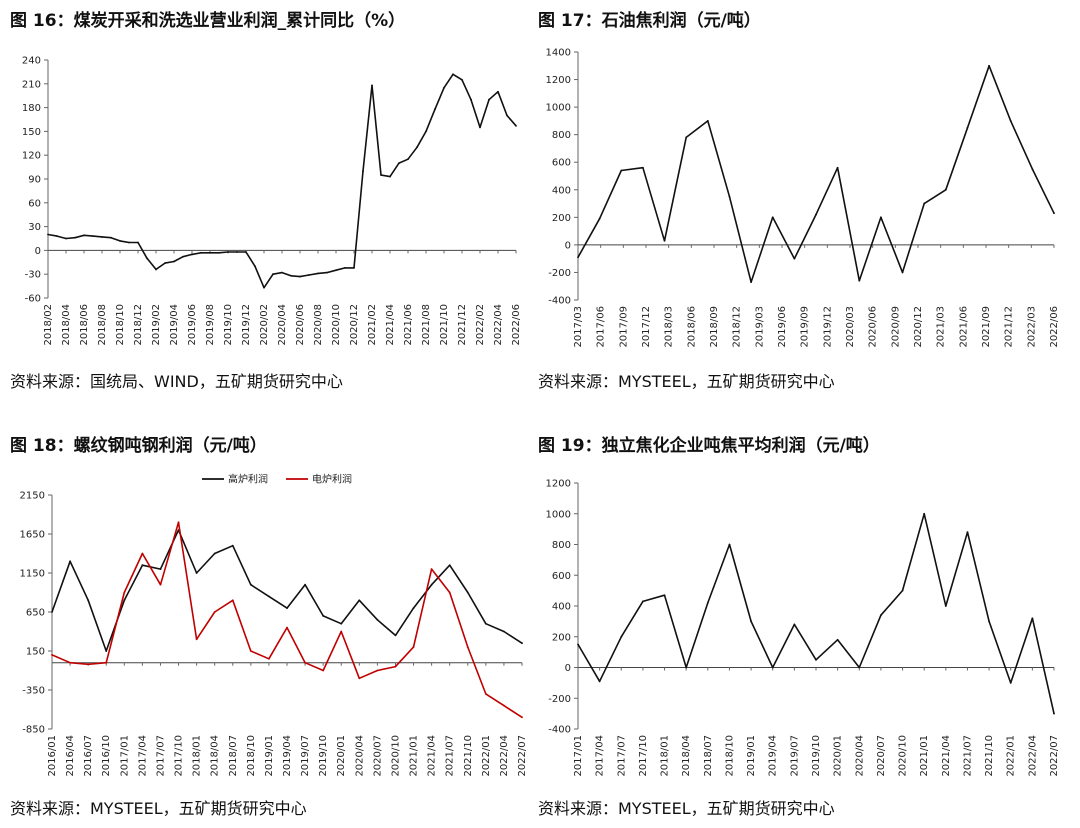  What do you see at coordinates (444, 325) in the screenshot?
I see `x-tick-label: 2021/10` at bounding box center [444, 325].